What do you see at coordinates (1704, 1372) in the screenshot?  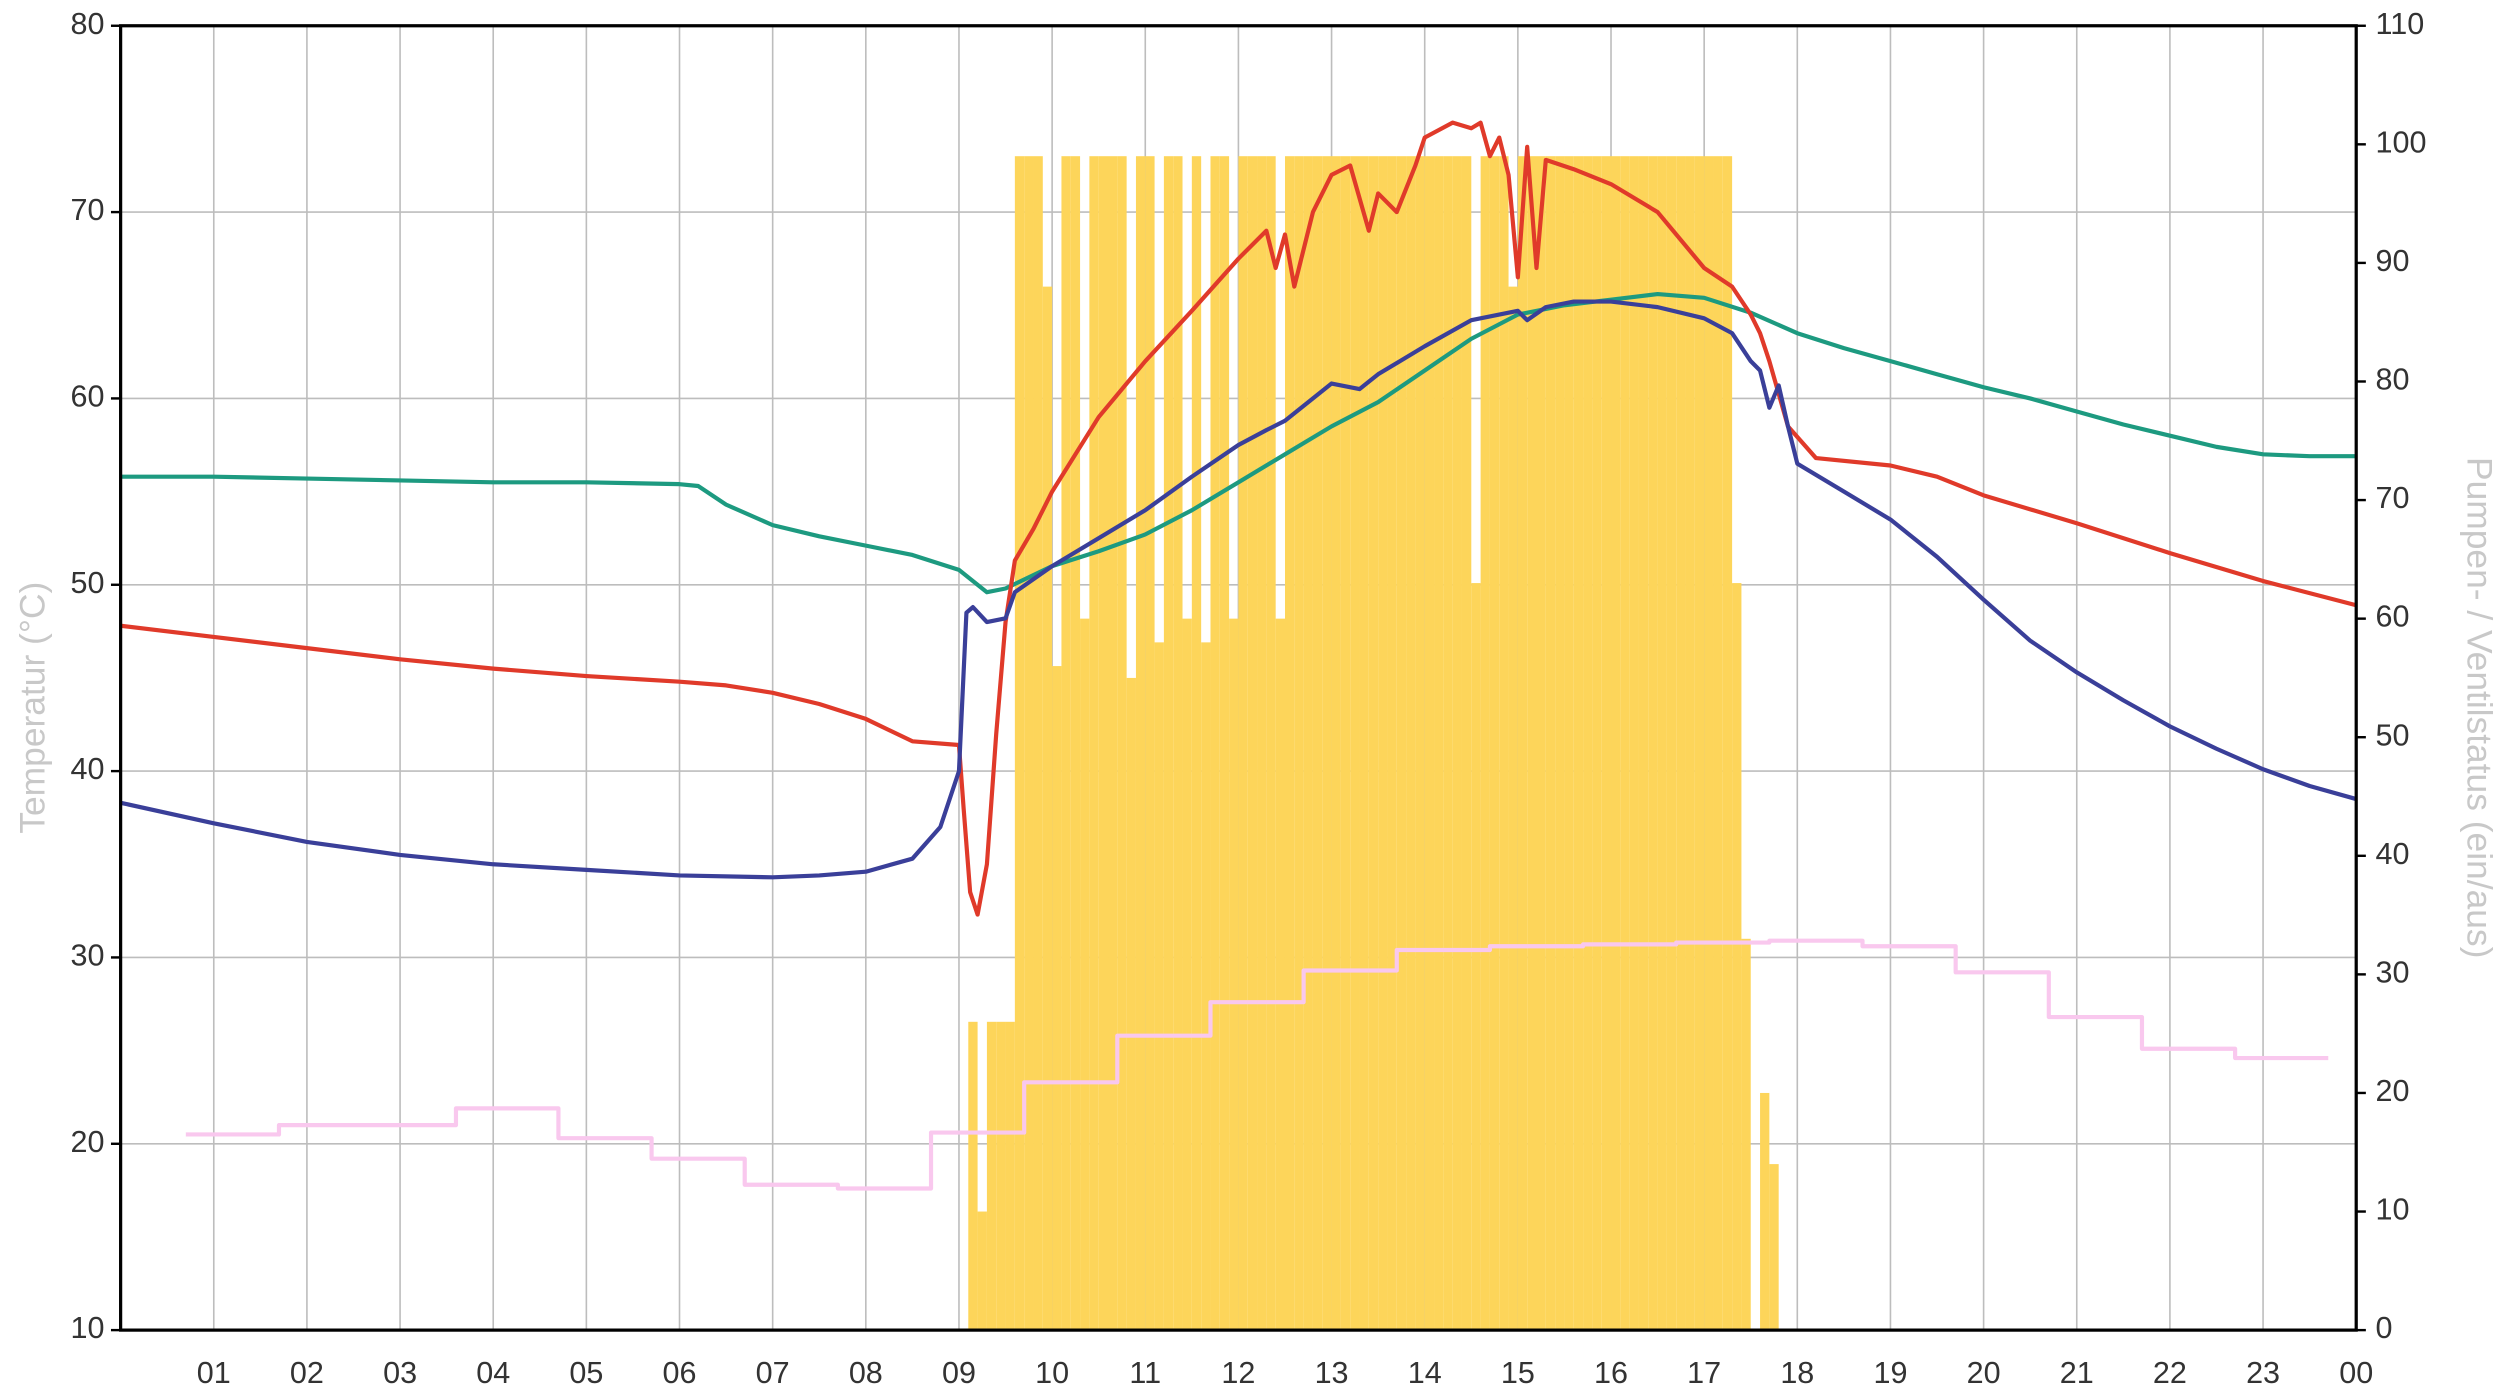 I see `x-tick-label: 17` at bounding box center [1704, 1372].